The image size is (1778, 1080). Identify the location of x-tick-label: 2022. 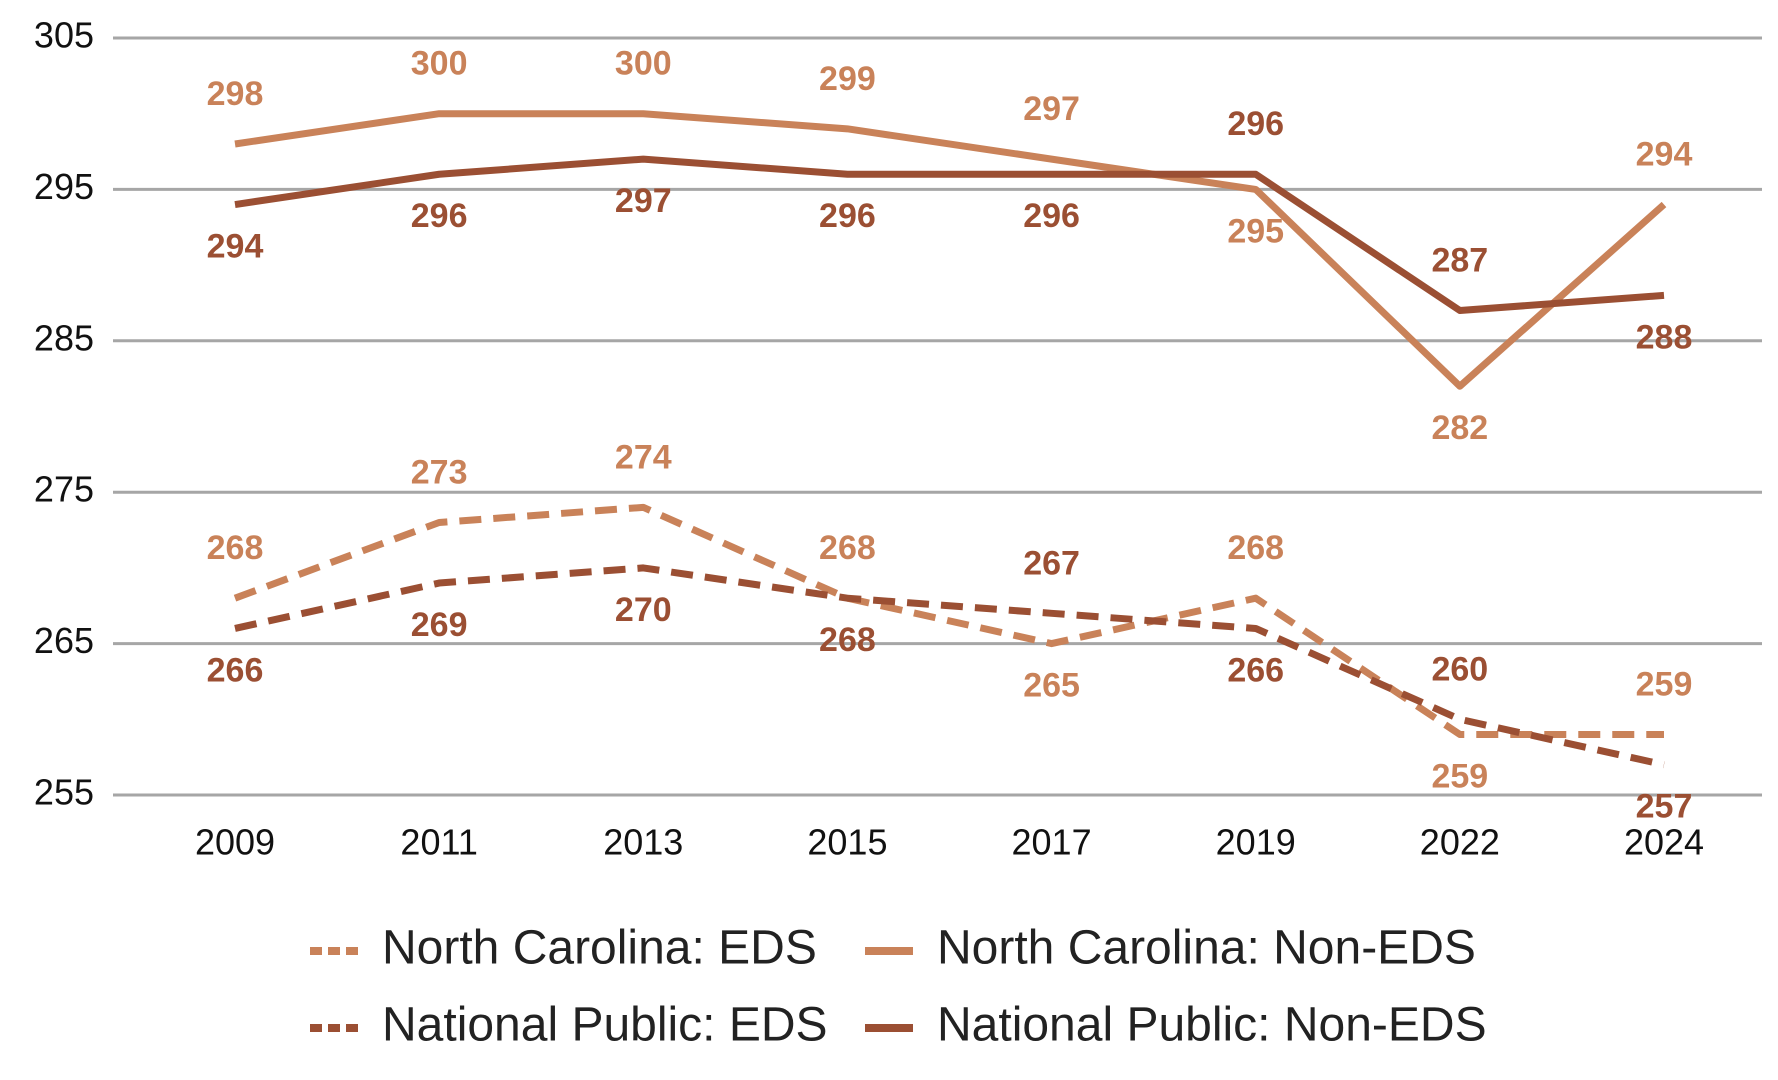
(1460, 842).